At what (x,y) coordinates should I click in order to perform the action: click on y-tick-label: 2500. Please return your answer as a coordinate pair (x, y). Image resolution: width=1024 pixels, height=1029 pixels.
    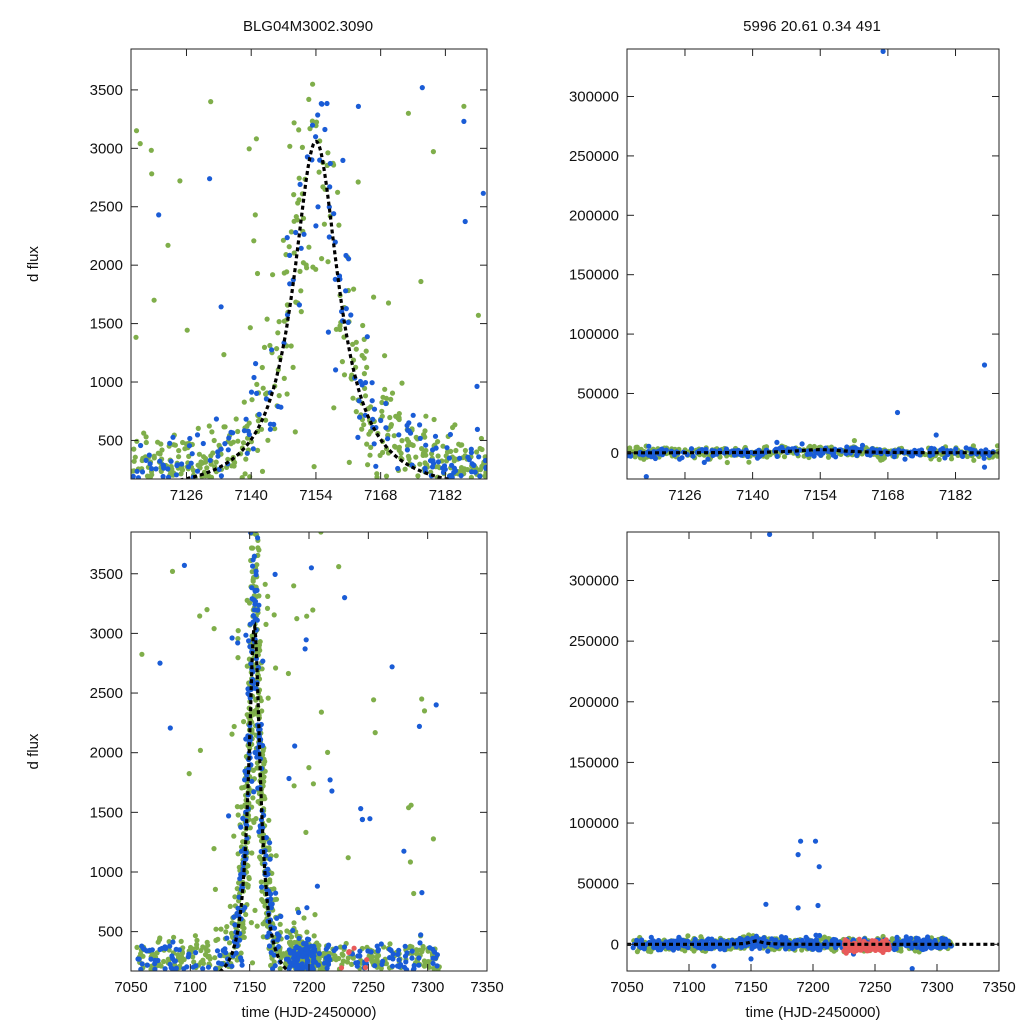
    Looking at the image, I should click on (106, 207).